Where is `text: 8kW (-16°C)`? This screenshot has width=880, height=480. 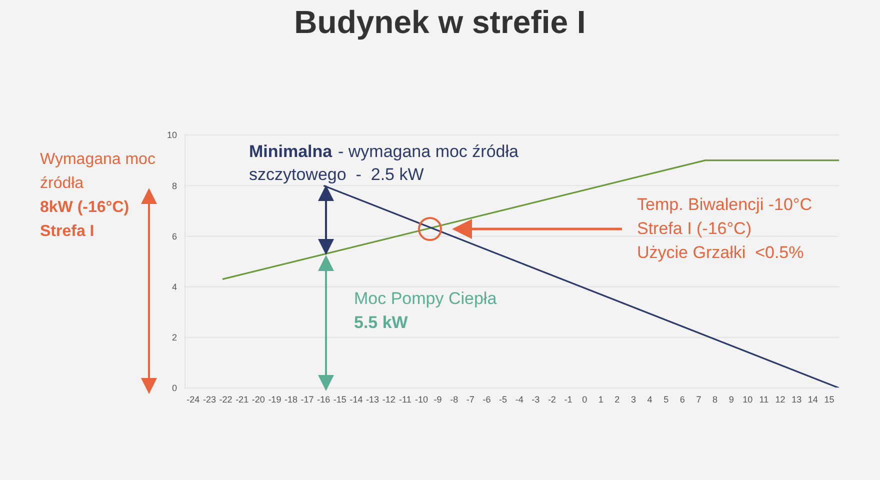
text: 8kW (-16°C) is located at coordinates (85, 208).